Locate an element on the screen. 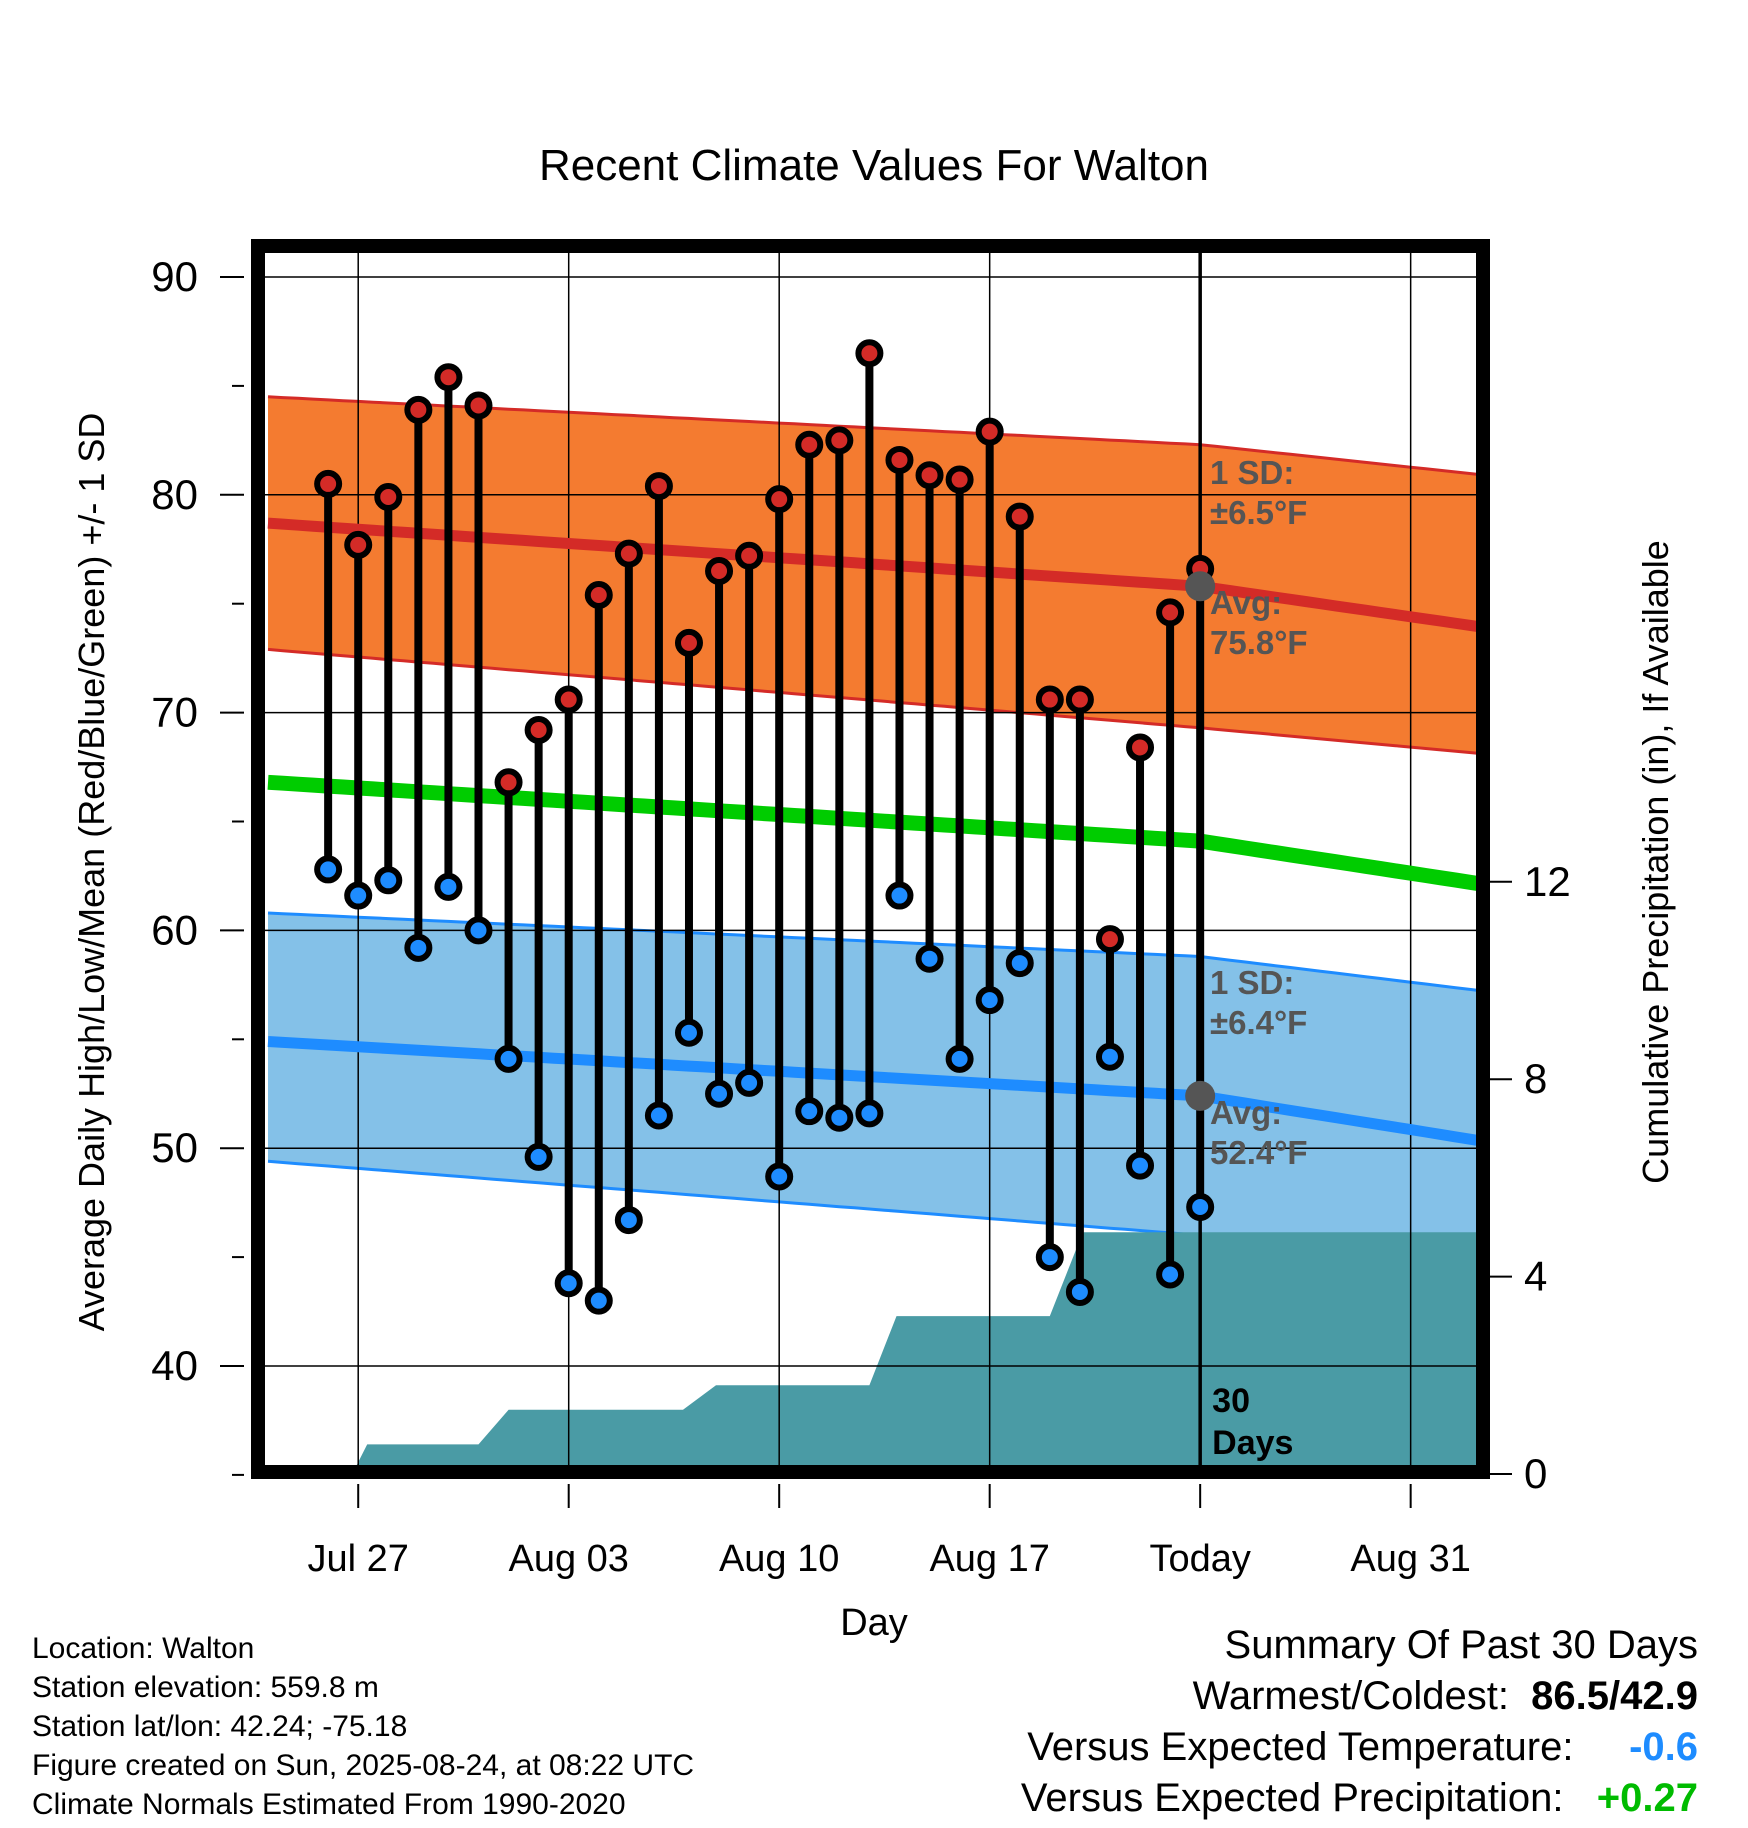 The width and height of the screenshot is (1748, 1828). right-tick-label: 4 is located at coordinates (1535, 1276).